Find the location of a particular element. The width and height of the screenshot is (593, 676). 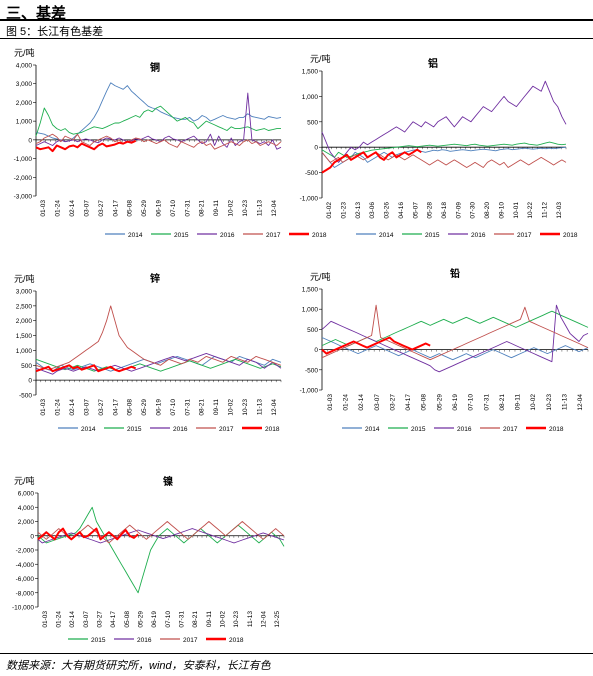

y-tick-label: -500 is located at coordinates (311, 370).